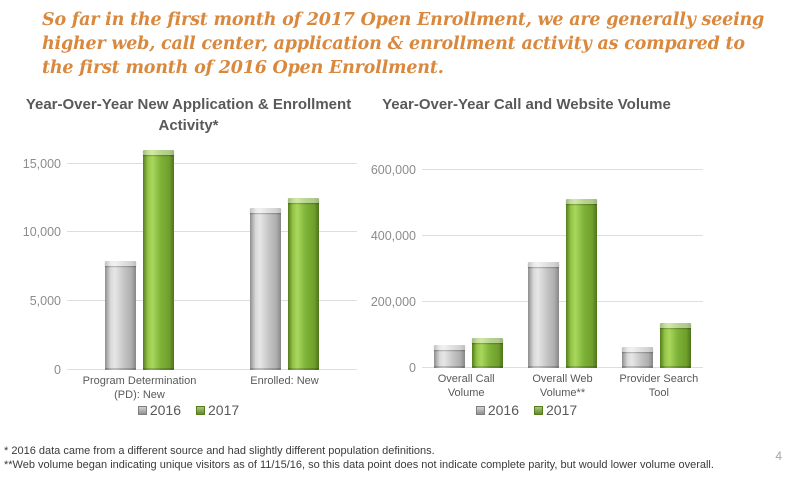  I want to click on category-label: Overall Web Volume**, so click(562, 386).